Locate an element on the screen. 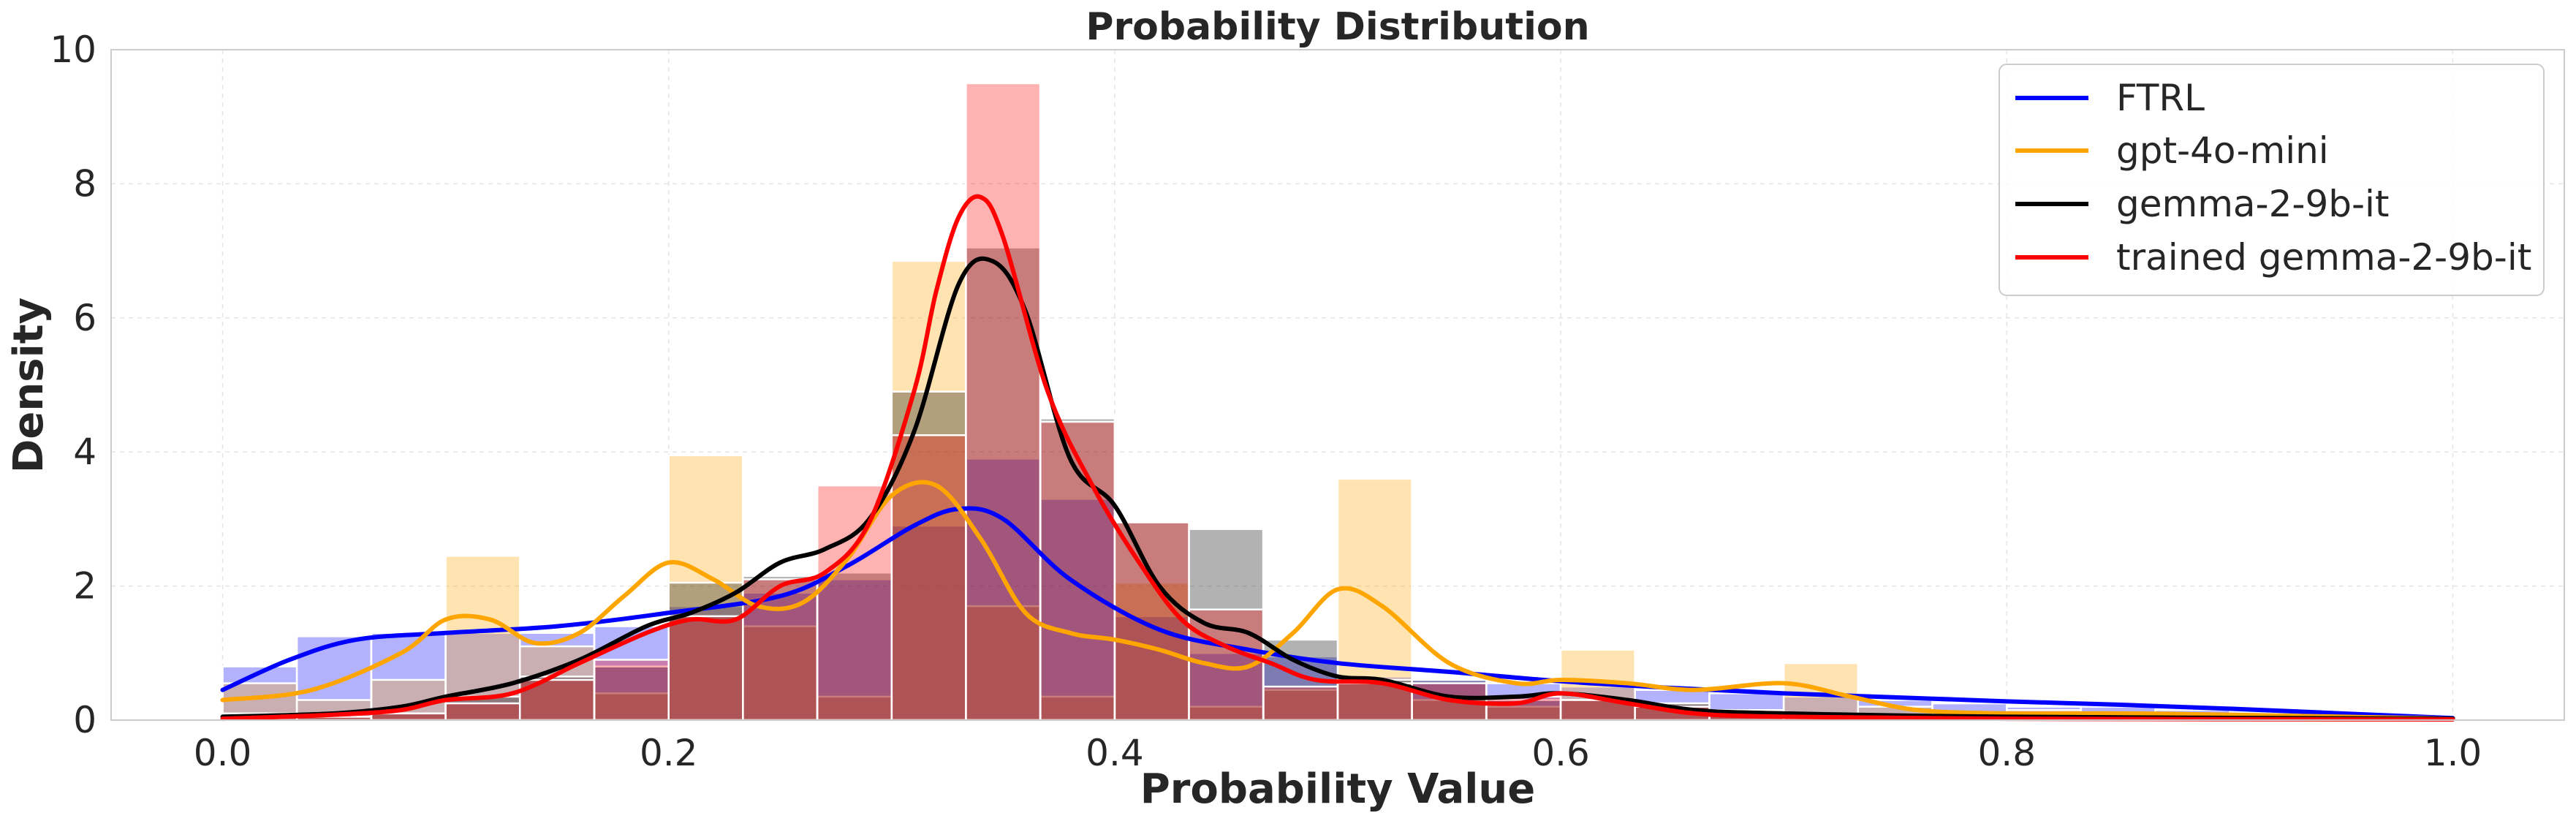 The height and width of the screenshot is (821, 2576). chart-title: Probability Distribution is located at coordinates (1337, 27).